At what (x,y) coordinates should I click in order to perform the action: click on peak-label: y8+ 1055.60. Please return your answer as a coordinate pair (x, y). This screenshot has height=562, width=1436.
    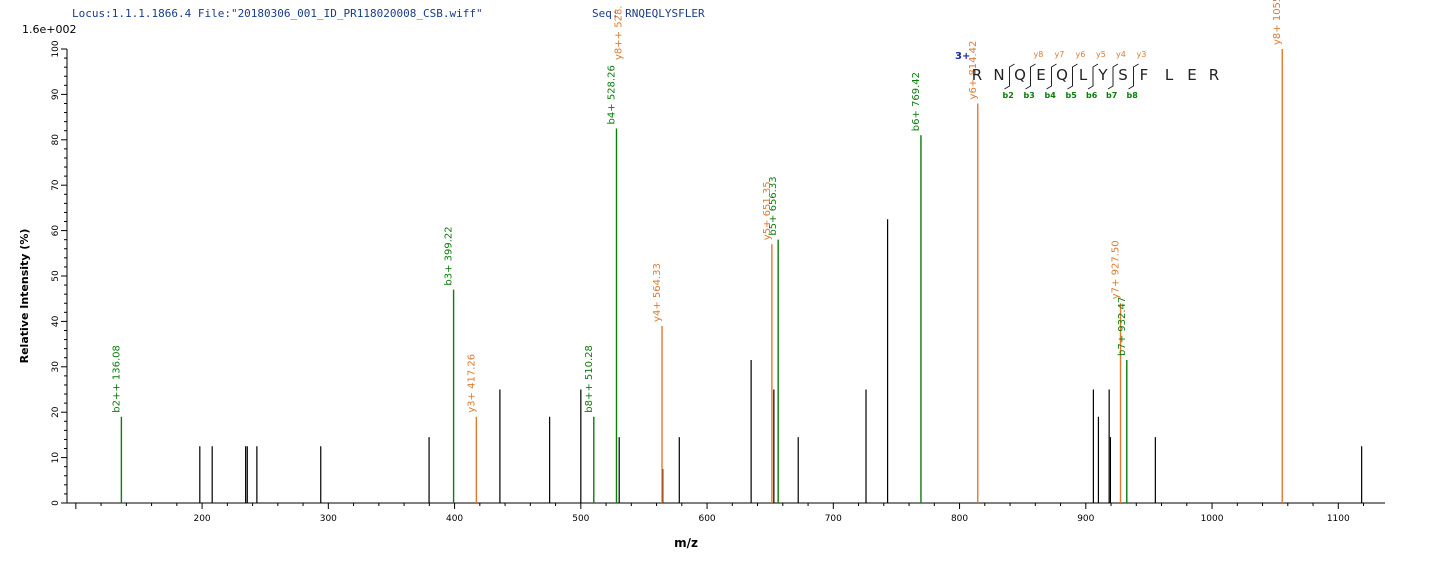
    Looking at the image, I should click on (1277, 22).